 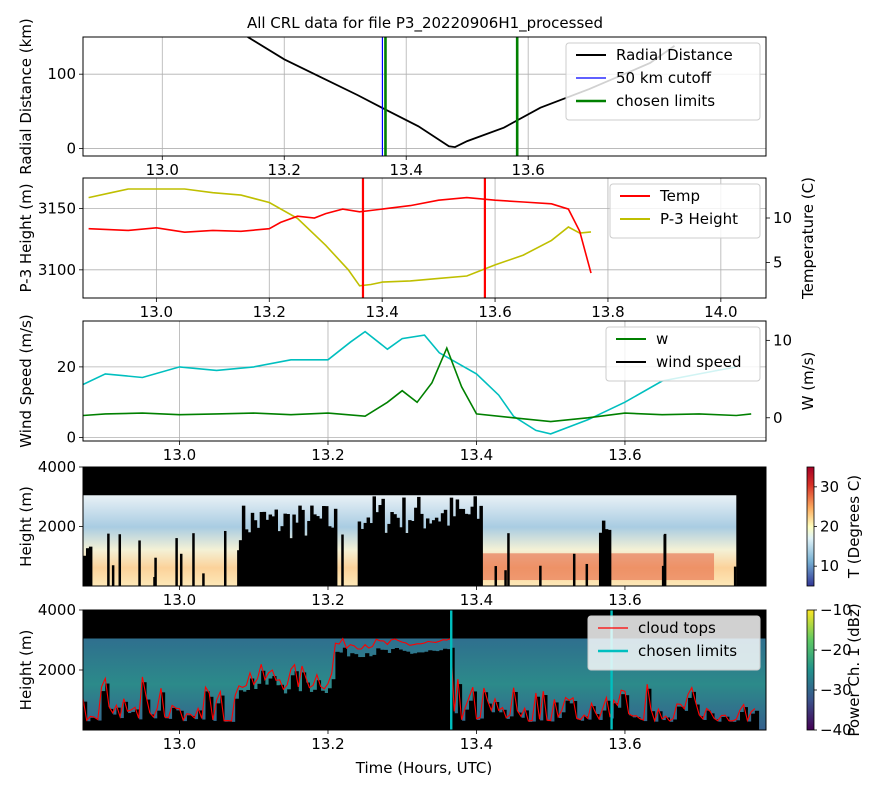 What do you see at coordinates (624, 600) in the screenshot?
I see `temp-curtain-xtick-label: 13.6` at bounding box center [624, 600].